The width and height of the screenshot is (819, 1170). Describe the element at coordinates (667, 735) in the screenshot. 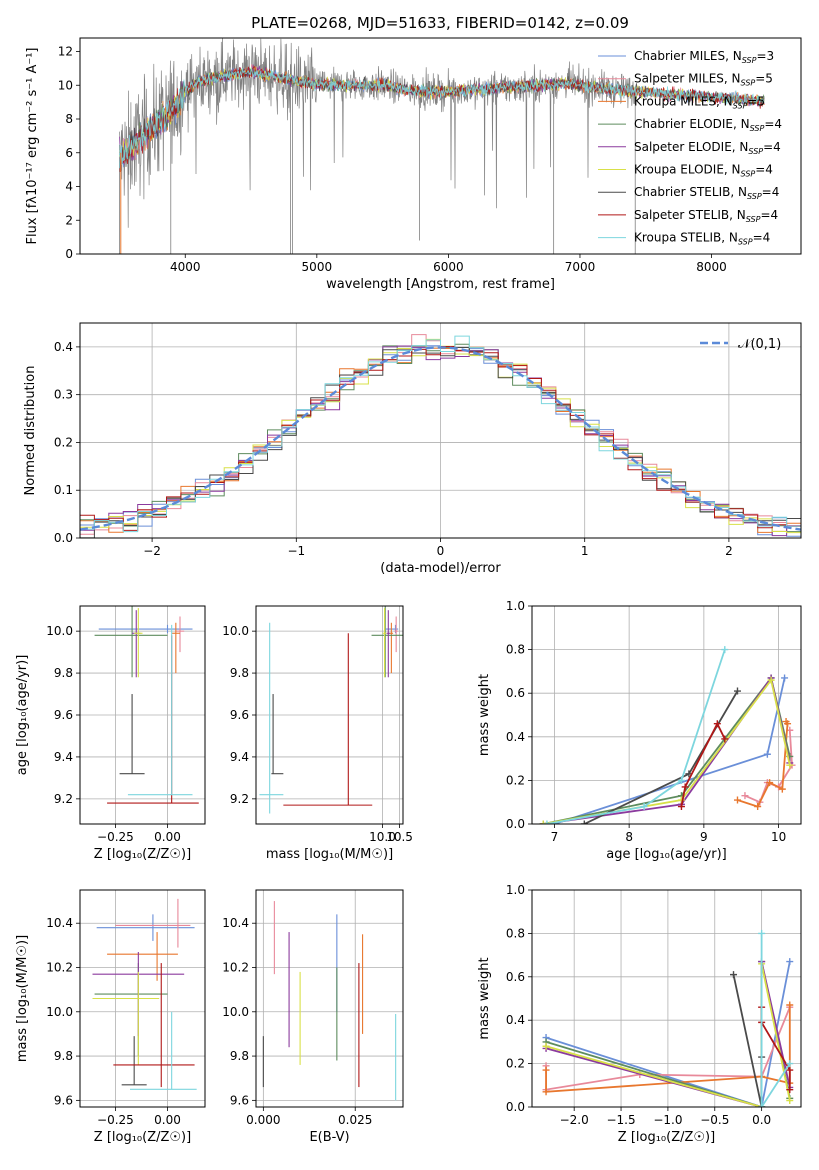

I see `weight_vs_age-plot-area` at that location.